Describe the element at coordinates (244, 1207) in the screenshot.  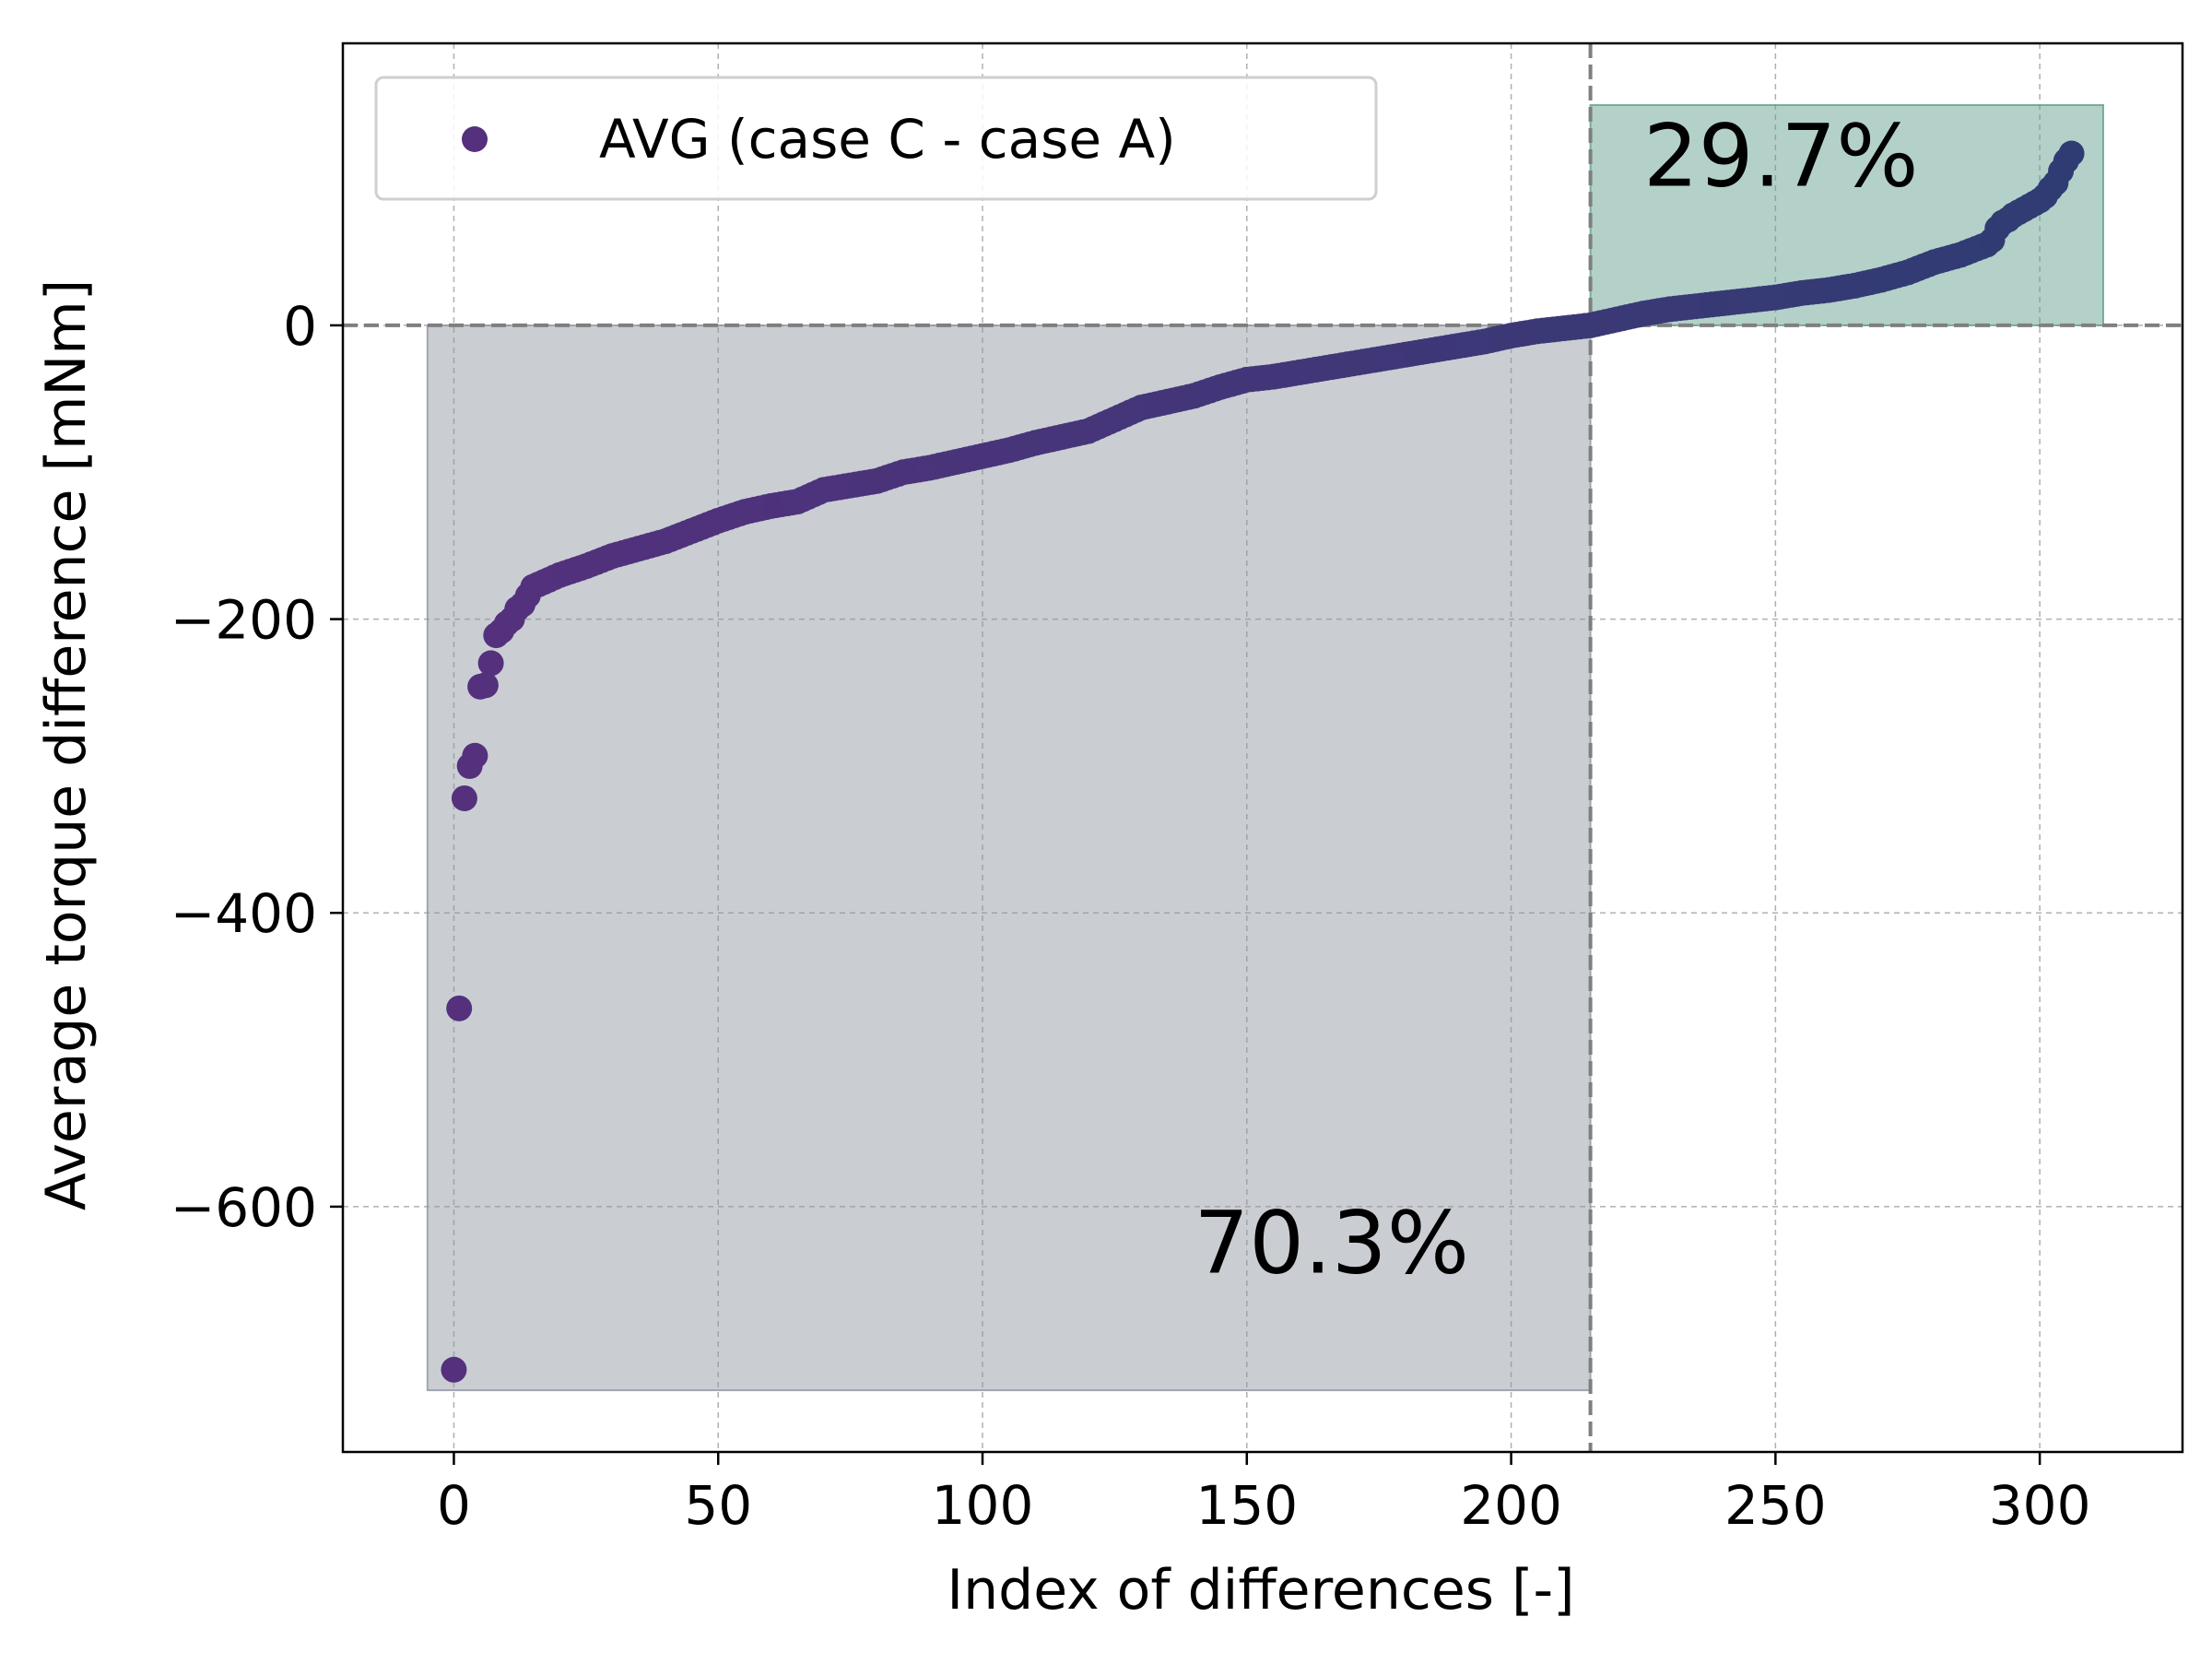
I see `y-tick-label-0: −600` at that location.